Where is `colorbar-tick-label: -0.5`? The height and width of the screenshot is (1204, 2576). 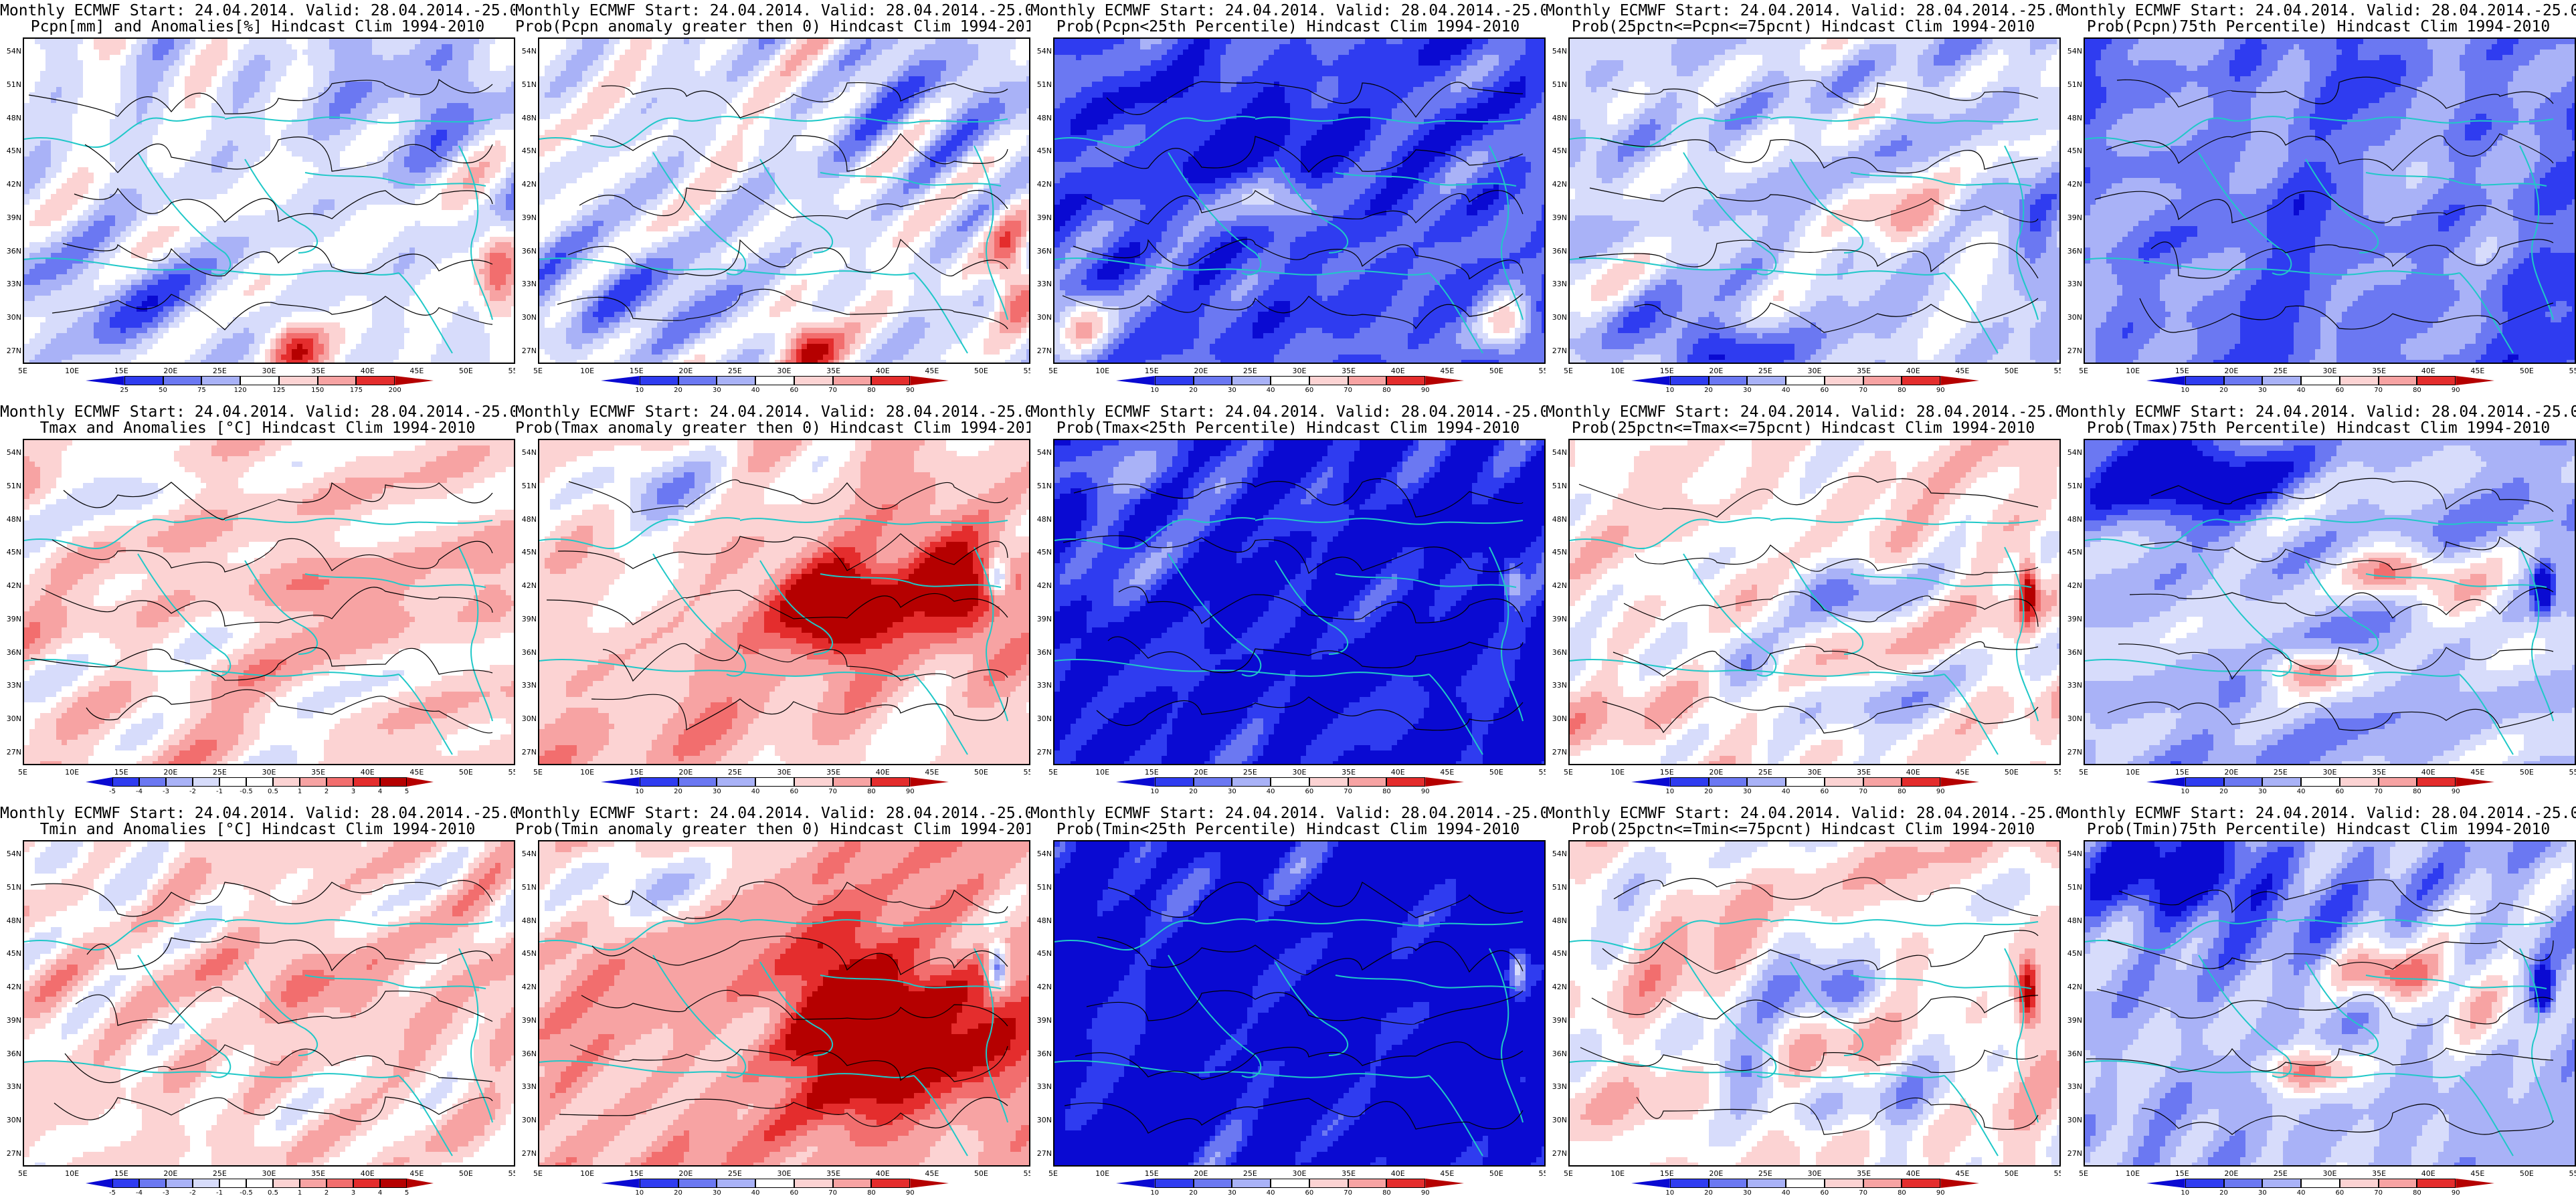
colorbar-tick-label: -0.5 is located at coordinates (247, 791).